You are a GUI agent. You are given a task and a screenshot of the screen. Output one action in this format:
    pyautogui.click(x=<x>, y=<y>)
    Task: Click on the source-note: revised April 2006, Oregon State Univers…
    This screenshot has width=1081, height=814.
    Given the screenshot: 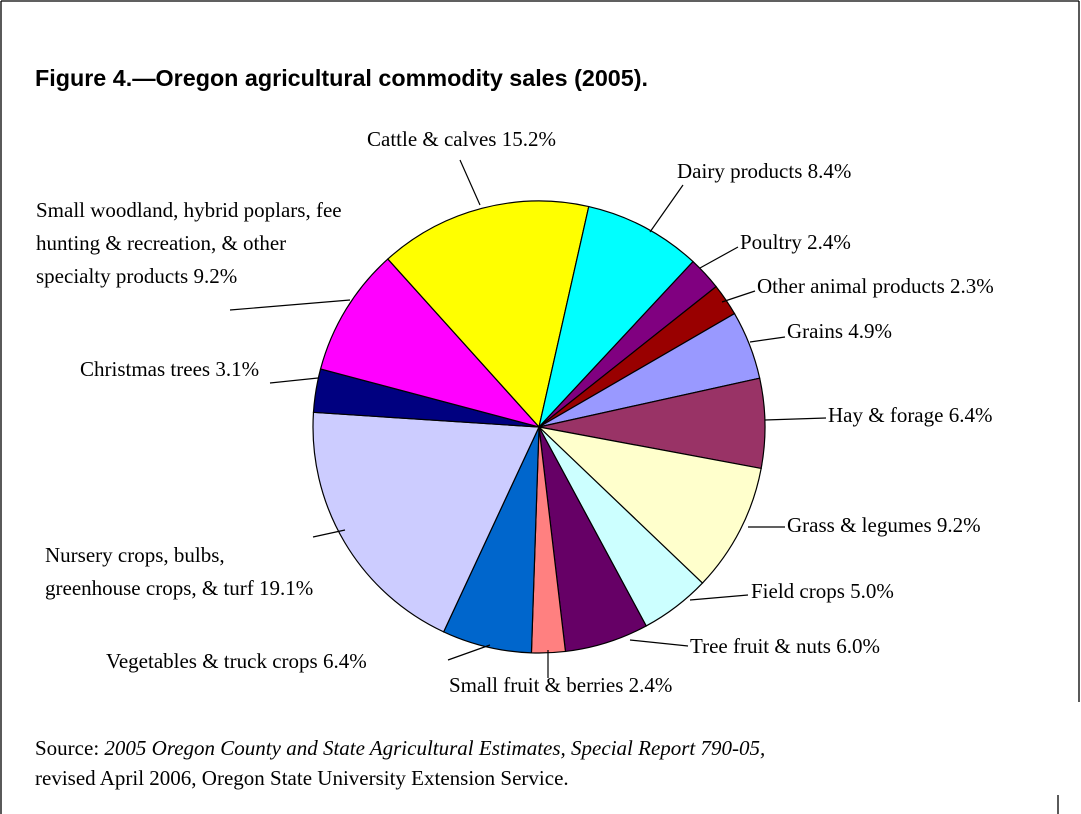 What is the action you would take?
    pyautogui.click(x=302, y=778)
    